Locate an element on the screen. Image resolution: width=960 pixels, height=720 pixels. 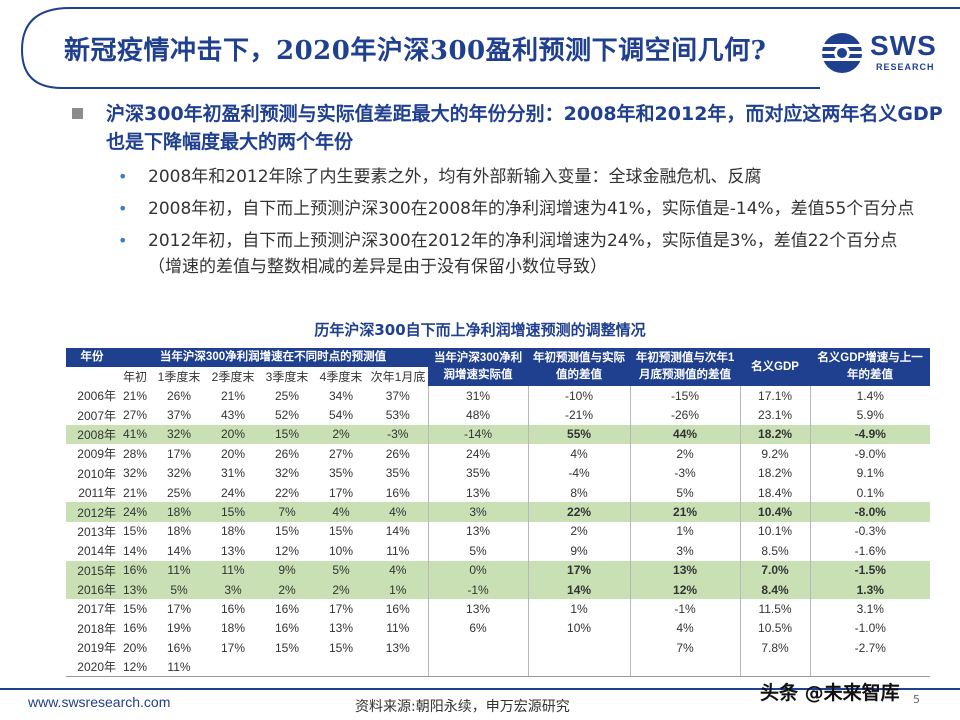
website-link: www.swsresearch.com is located at coordinates (99, 702).